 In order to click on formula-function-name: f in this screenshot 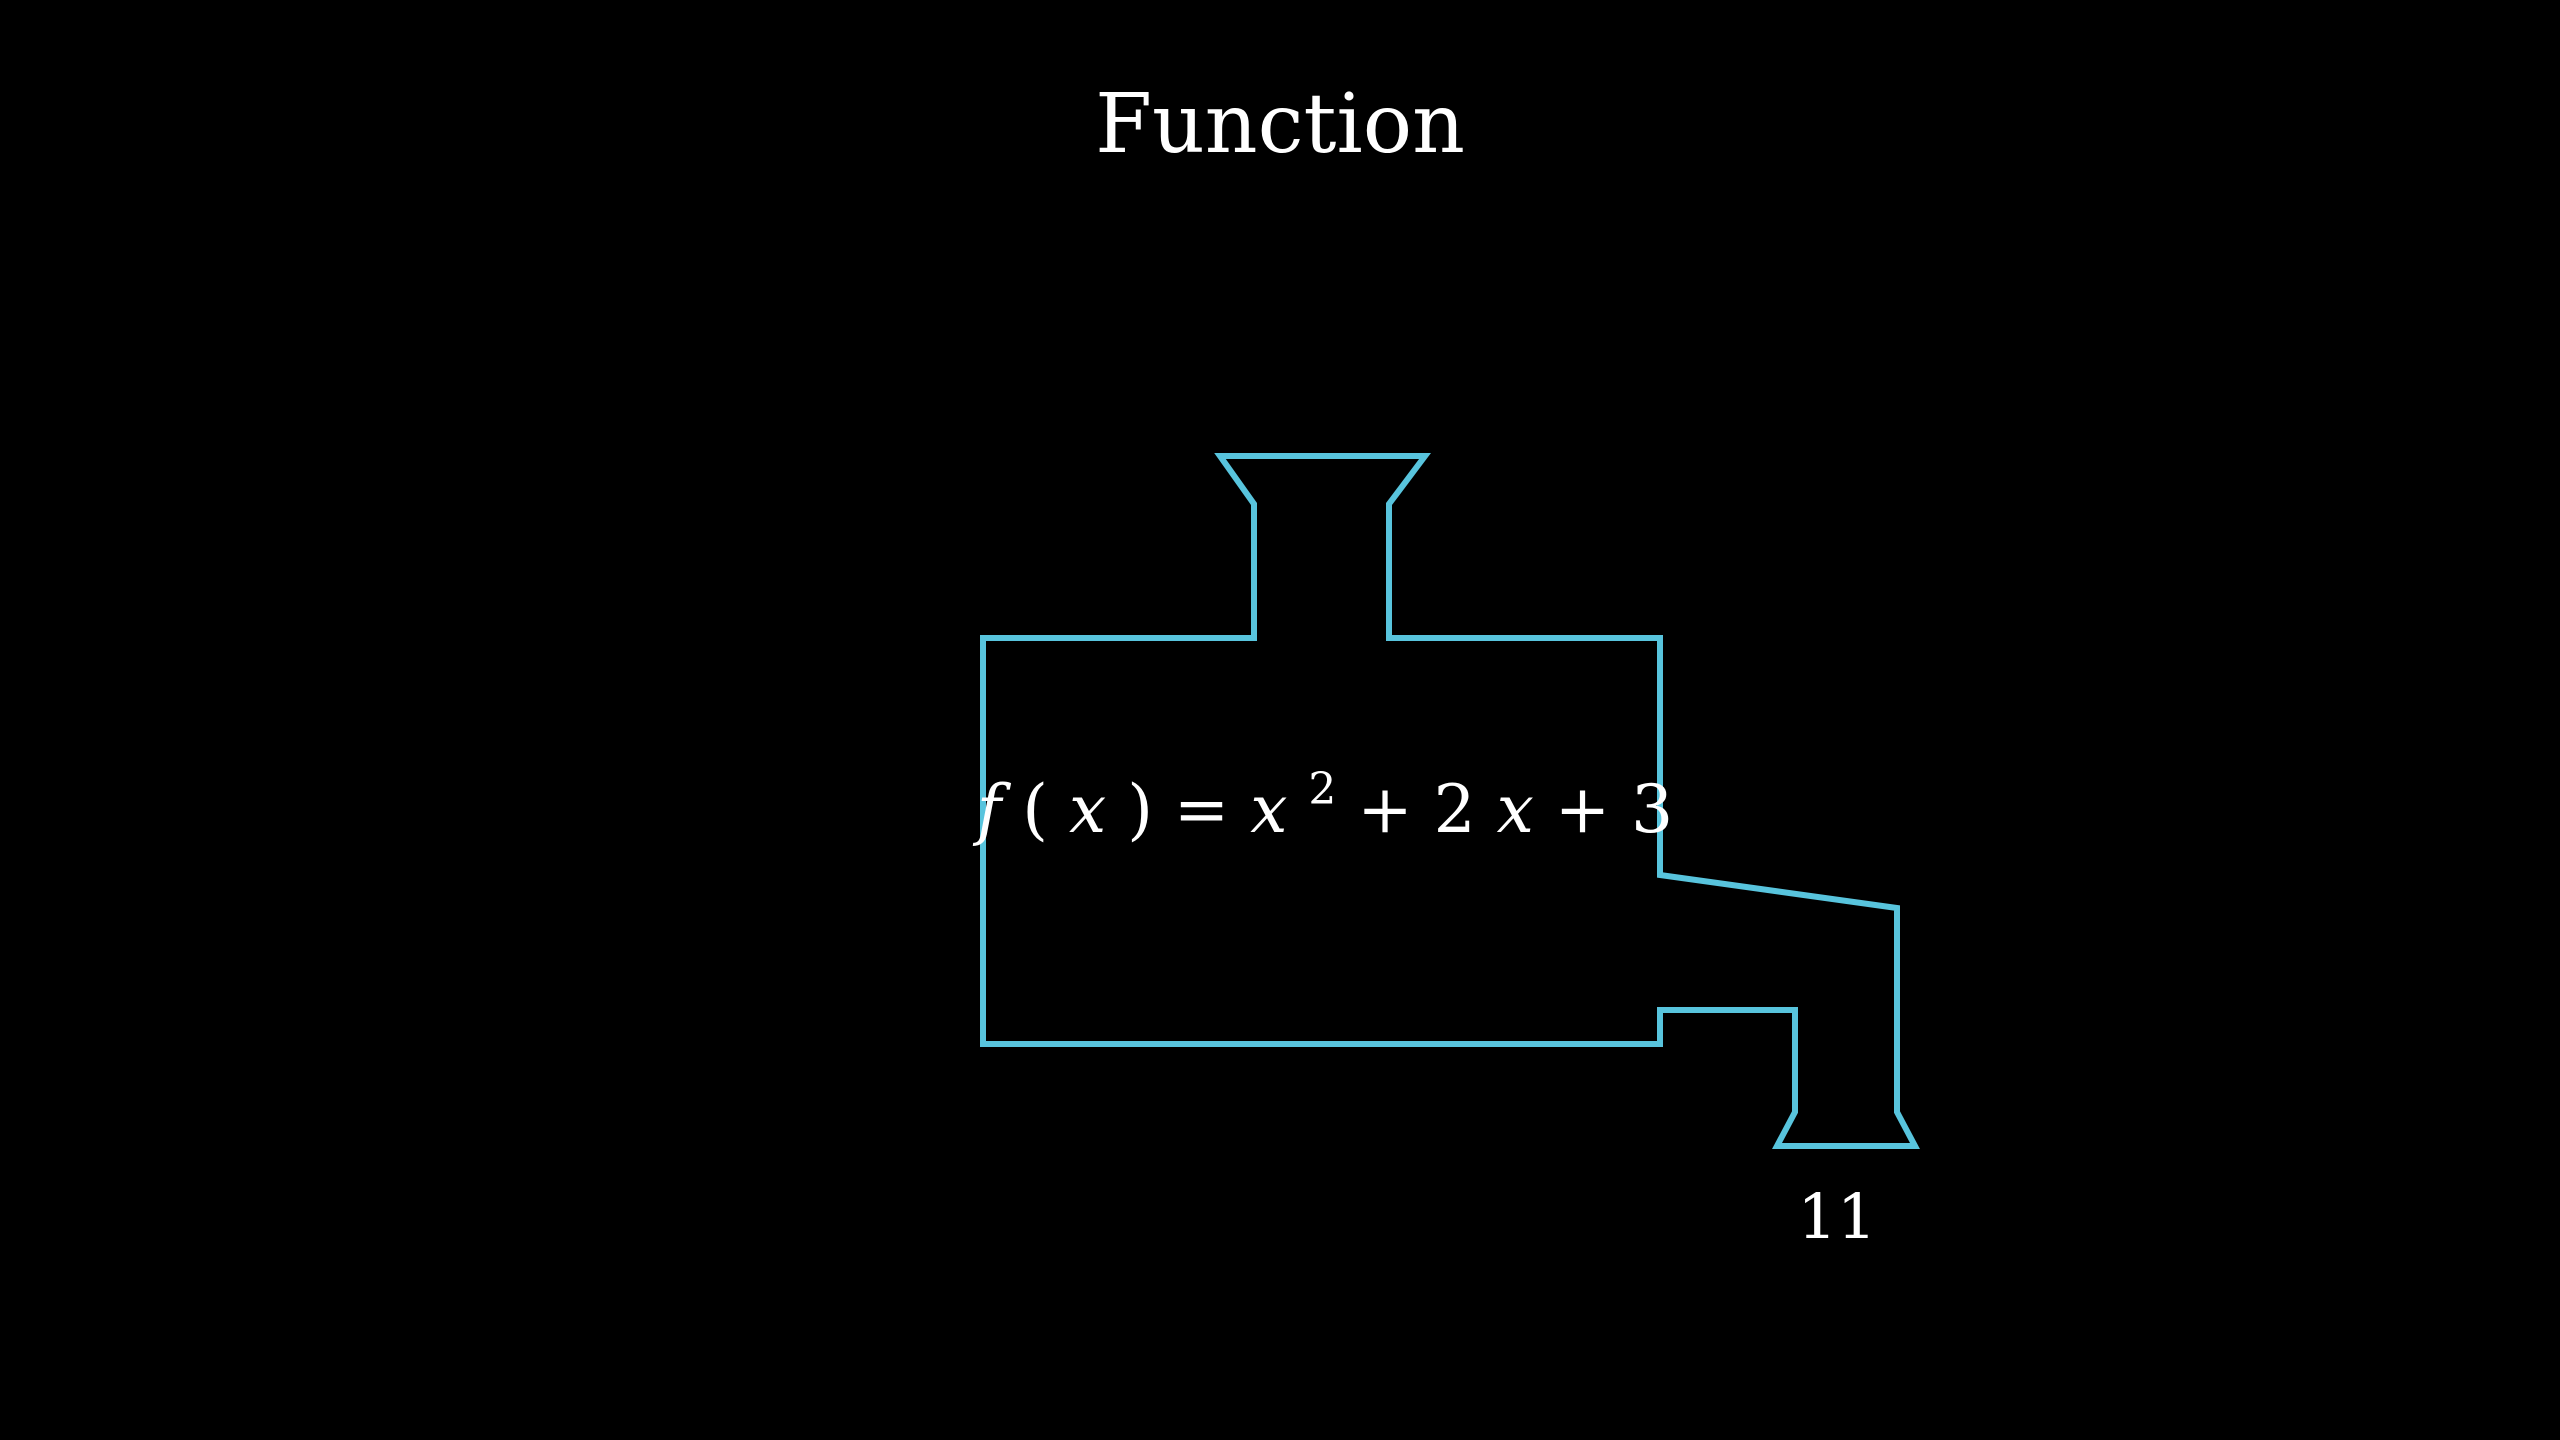, I will do `click(992, 809)`.